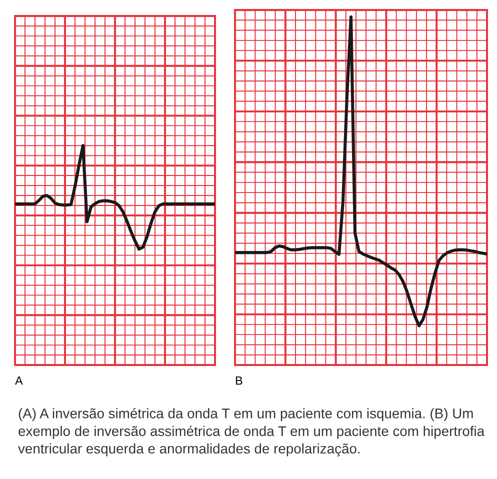 The width and height of the screenshot is (497, 479). Describe the element at coordinates (251, 432) in the screenshot. I see `text: (A) A inversão simétrica da onda T em um paciente com isquemia. (B) Um exemplo de inversão assimétrica de onda T em um paciente com hipertrofia ventricular esquerda e anormalidades de repolarização.` at that location.